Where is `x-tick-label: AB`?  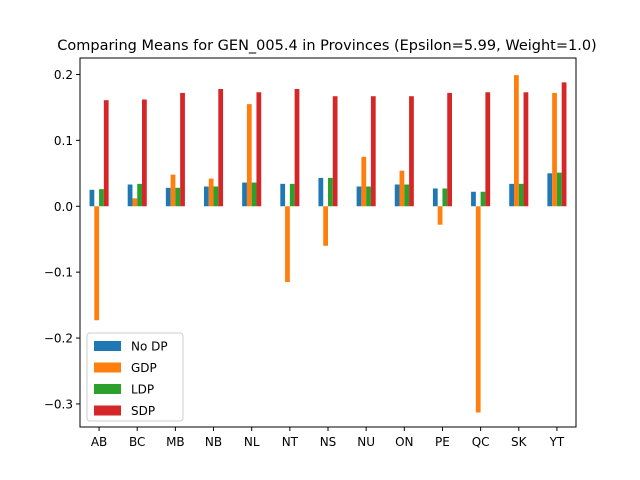
x-tick-label: AB is located at coordinates (99, 442).